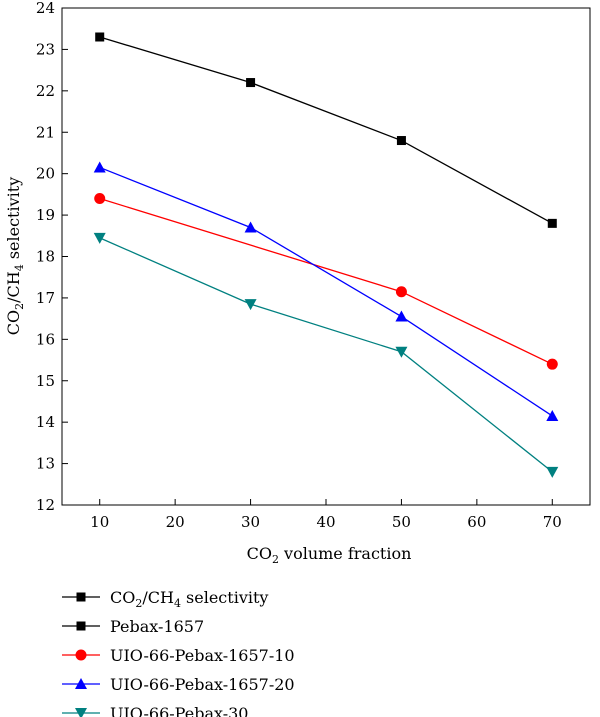  What do you see at coordinates (45, 257) in the screenshot?
I see `y-tick-label: 18` at bounding box center [45, 257].